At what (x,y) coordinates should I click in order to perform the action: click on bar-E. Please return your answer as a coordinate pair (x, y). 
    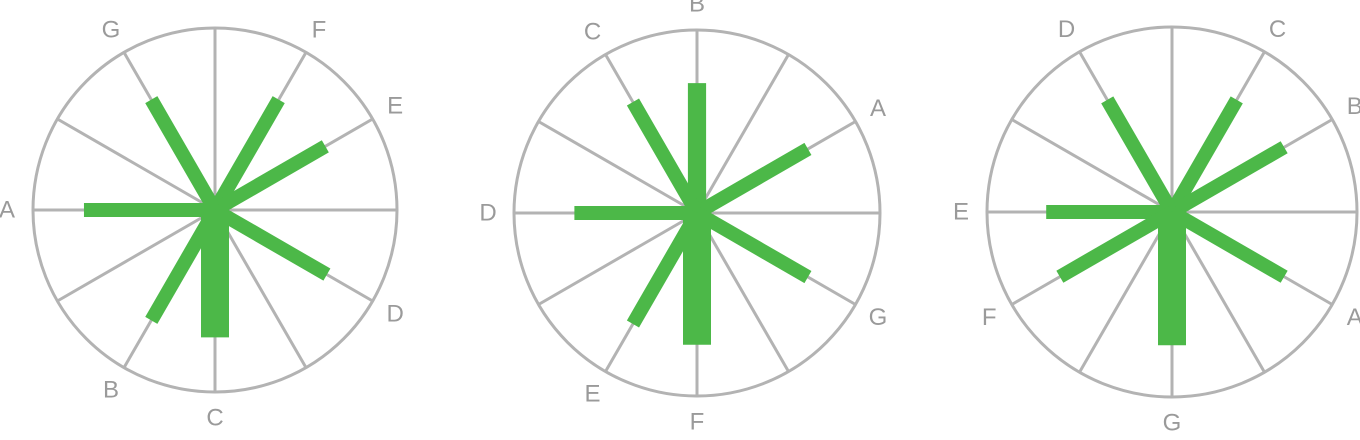
    Looking at the image, I should click on (270, 178).